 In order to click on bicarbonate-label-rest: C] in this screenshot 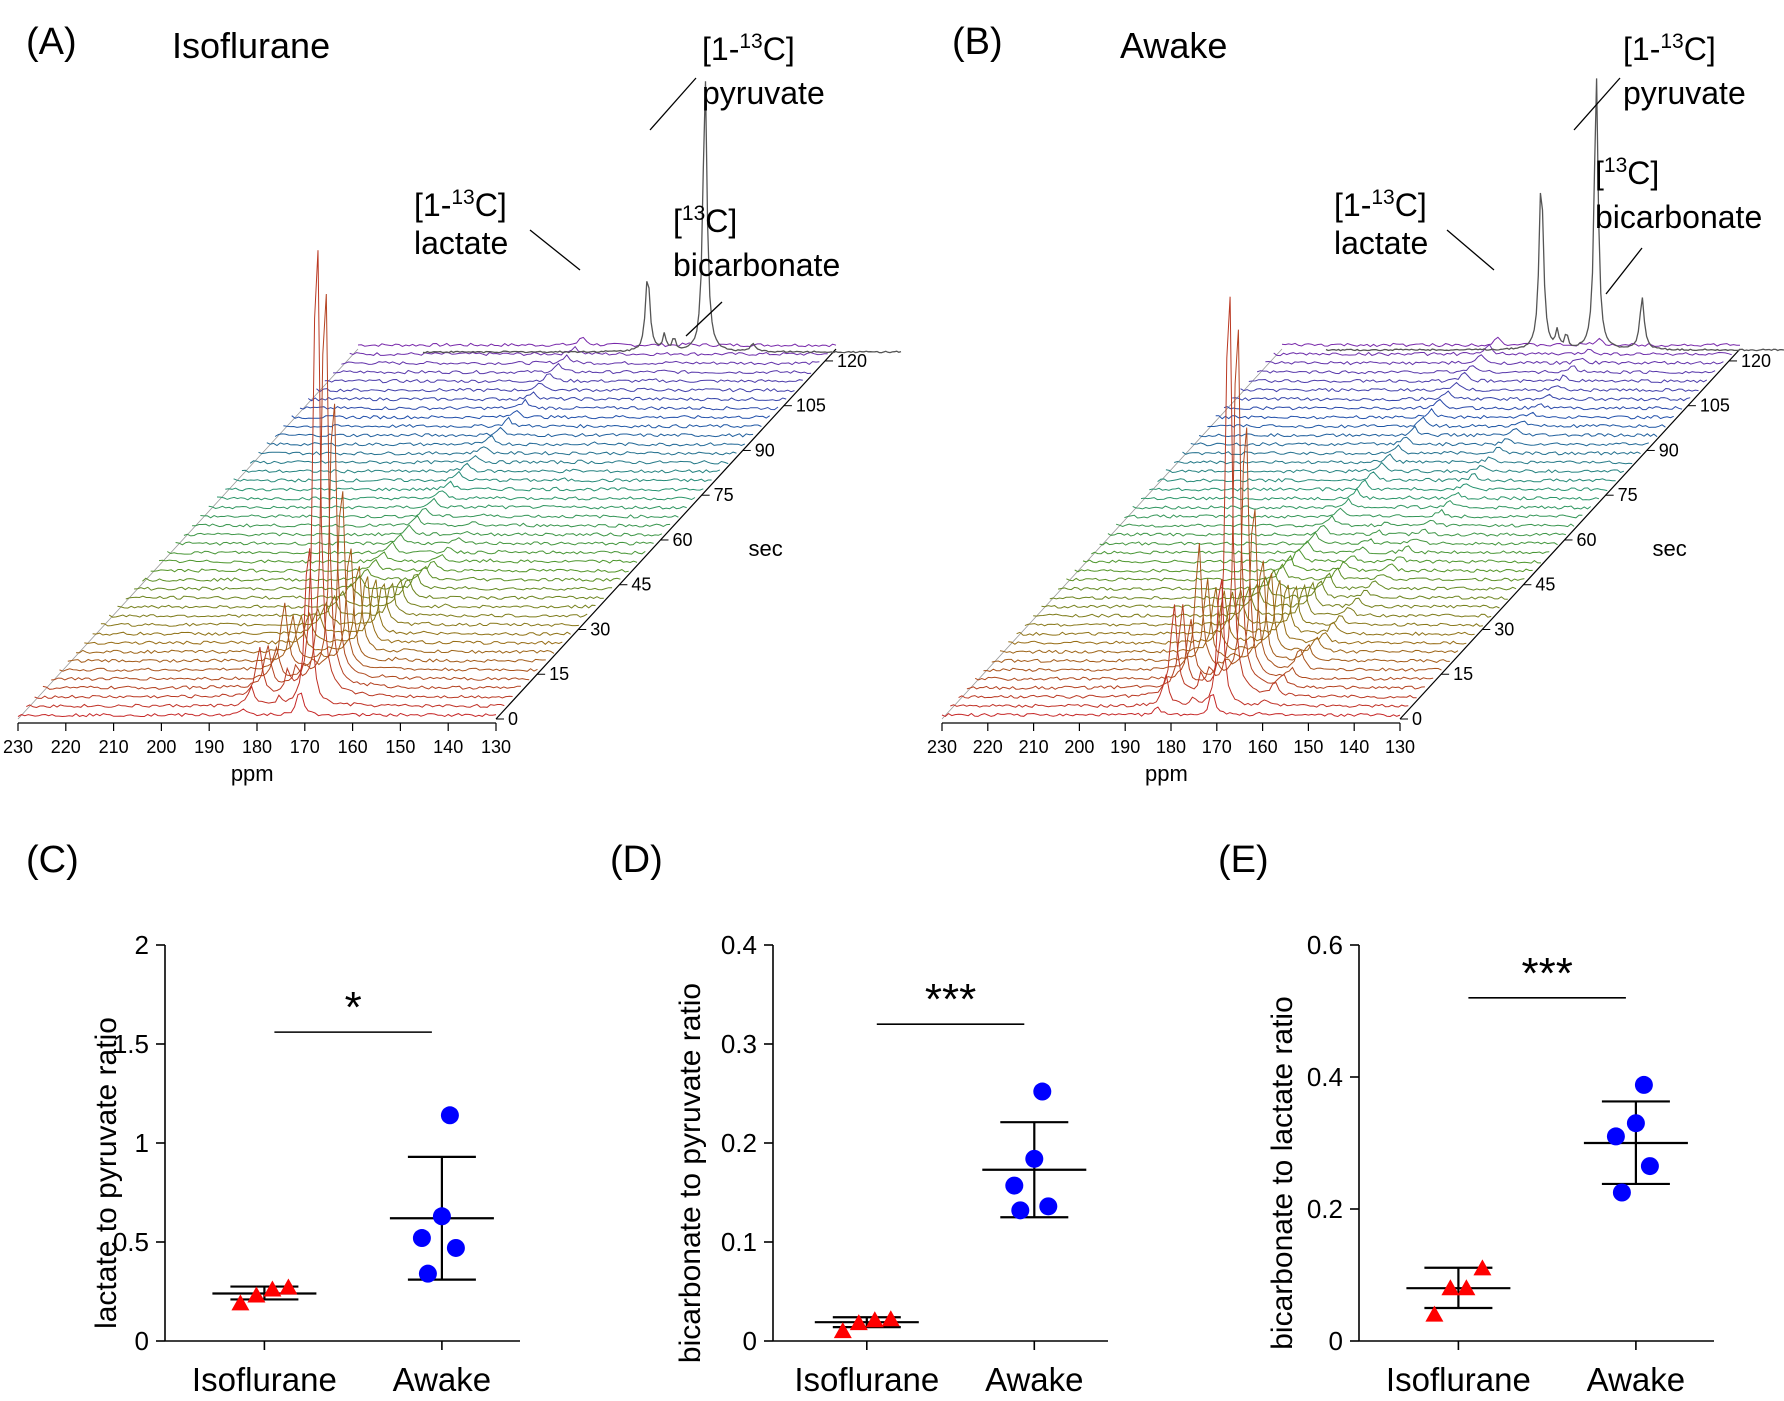, I will do `click(721, 221)`.